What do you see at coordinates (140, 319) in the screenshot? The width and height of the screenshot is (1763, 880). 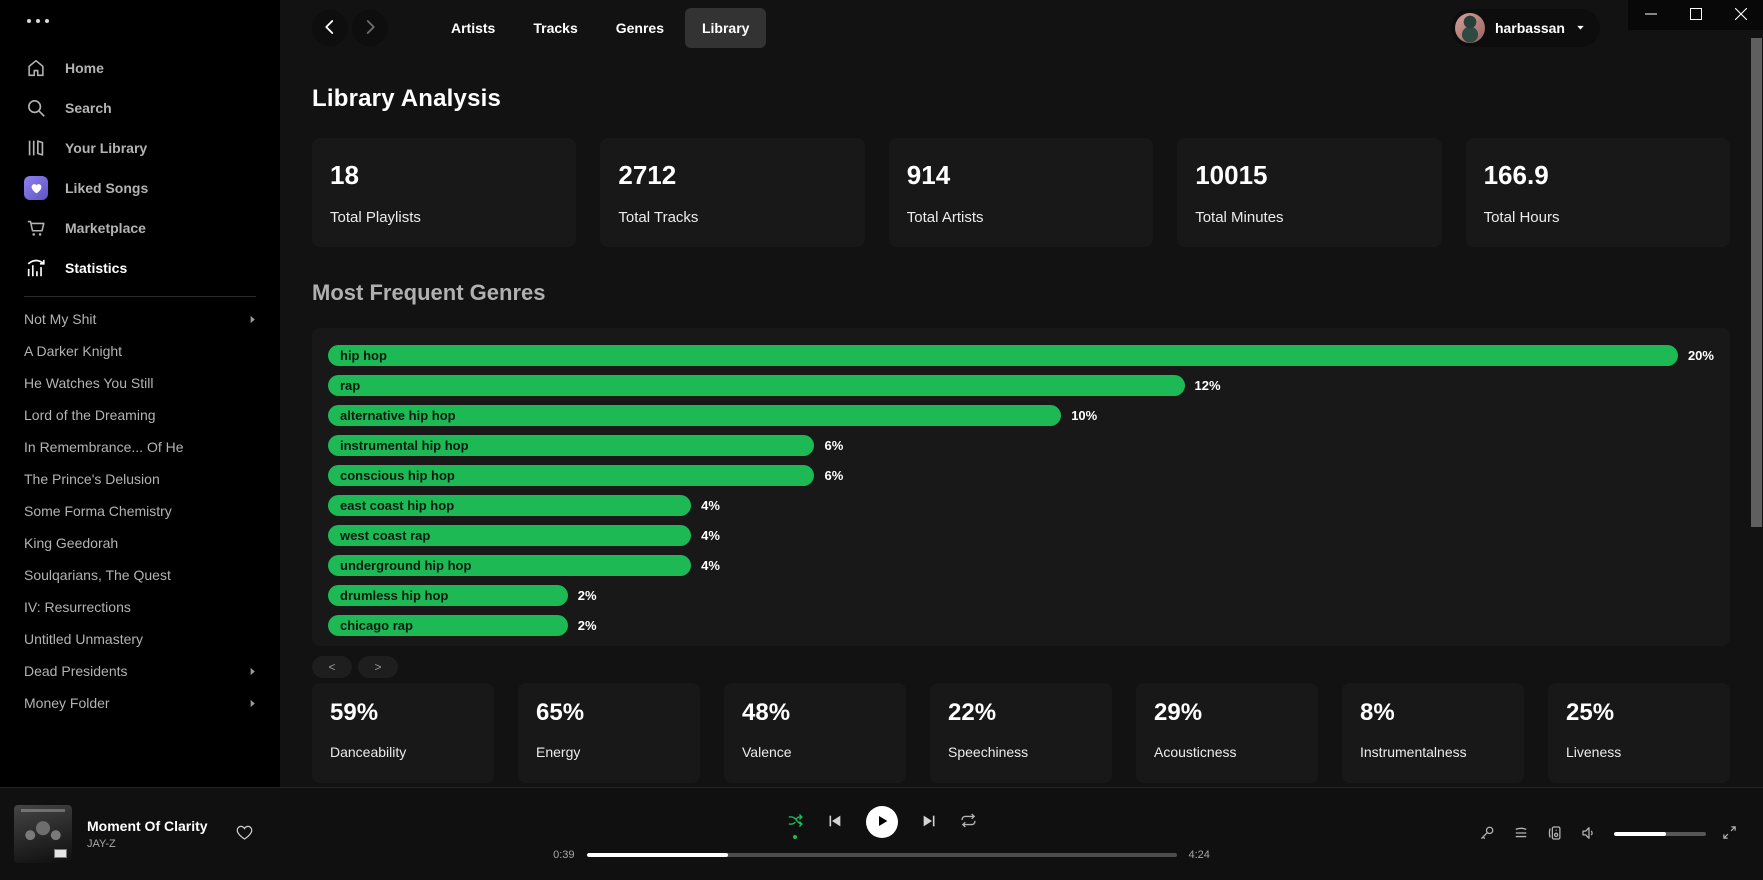 I see `playlist-folder-not-my-shit: Not My Shit` at bounding box center [140, 319].